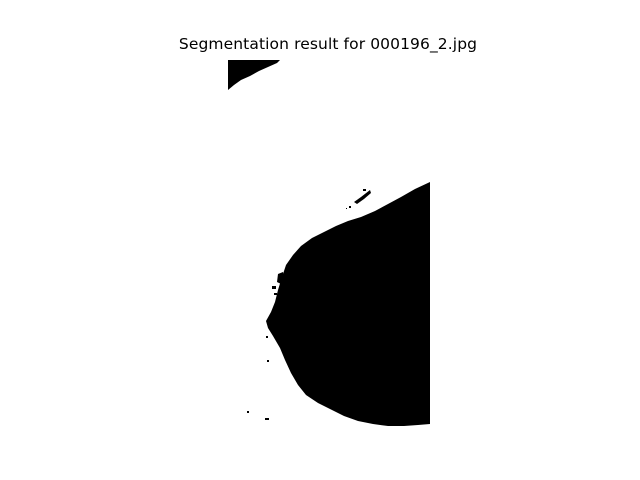 The width and height of the screenshot is (640, 480). I want to click on mask-corner-fragment, so click(254, 75).